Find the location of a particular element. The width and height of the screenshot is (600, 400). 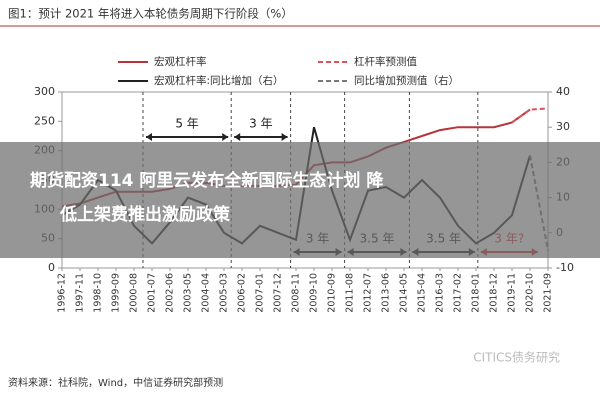

legend-label: 同比增加预测值（右） is located at coordinates (406, 80).